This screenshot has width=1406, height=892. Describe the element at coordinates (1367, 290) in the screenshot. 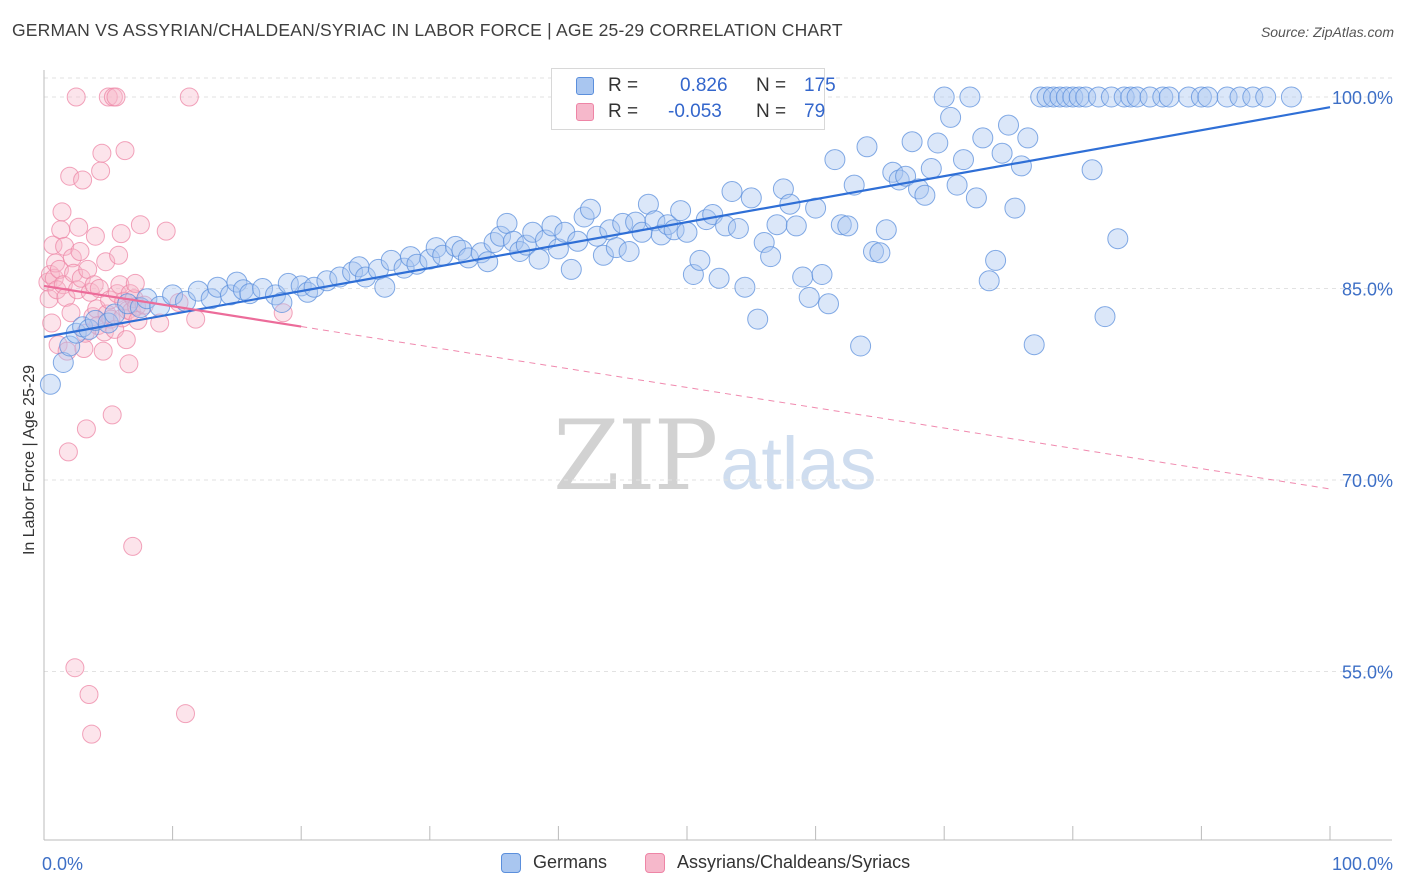

I see `y-tick-label: 85.0%` at that location.